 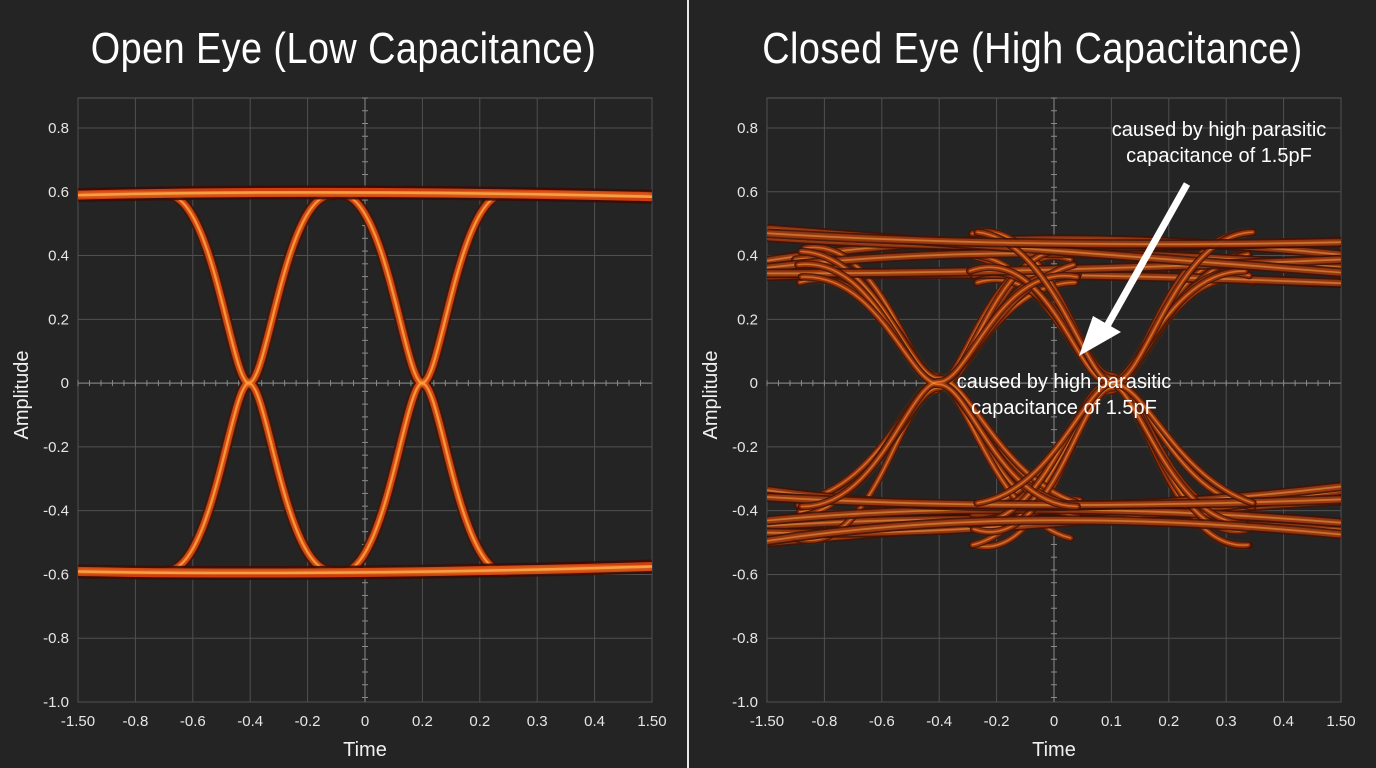 I want to click on chart-title: Open Eye (Low Capacitance), so click(x=343, y=48).